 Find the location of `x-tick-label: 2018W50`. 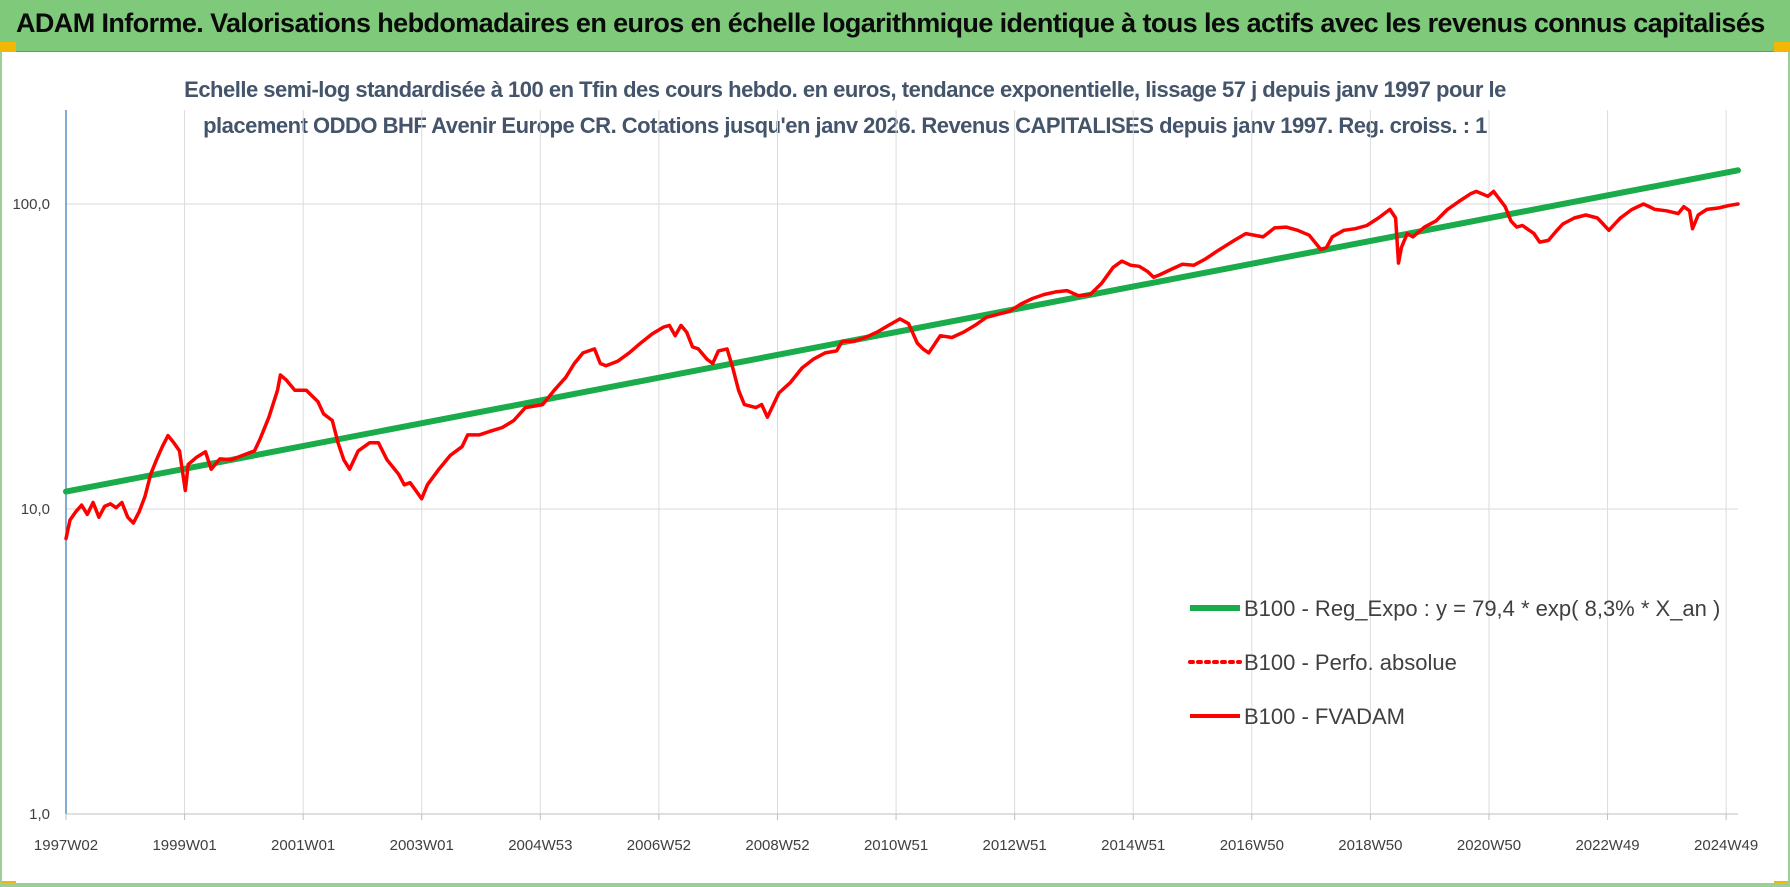

x-tick-label: 2018W50 is located at coordinates (1370, 845).